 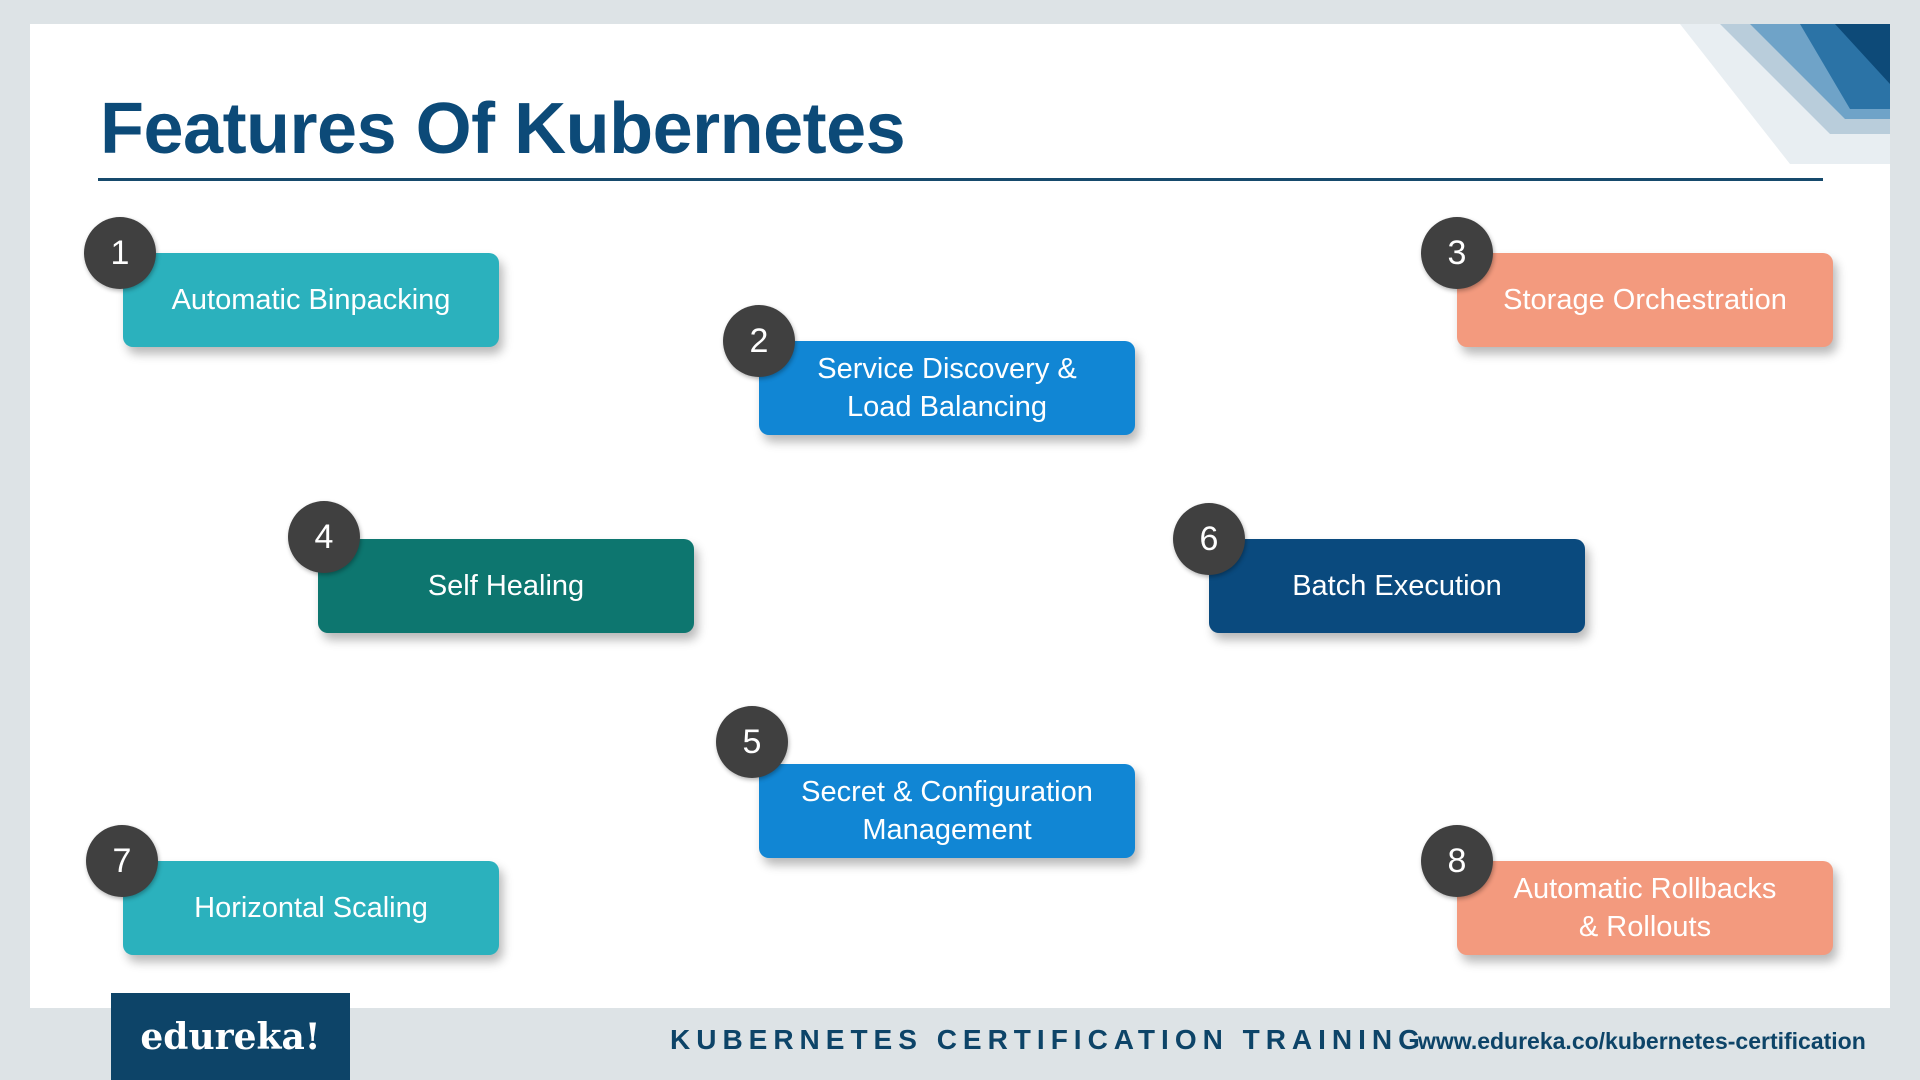 What do you see at coordinates (1209, 539) in the screenshot?
I see `feature-number-badge: 6` at bounding box center [1209, 539].